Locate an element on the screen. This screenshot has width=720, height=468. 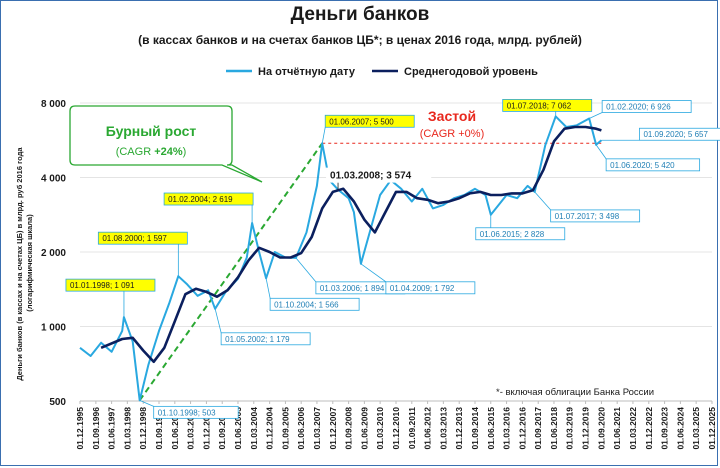
x-tick-label: 01.12.1995 is located at coordinates (80, 428).